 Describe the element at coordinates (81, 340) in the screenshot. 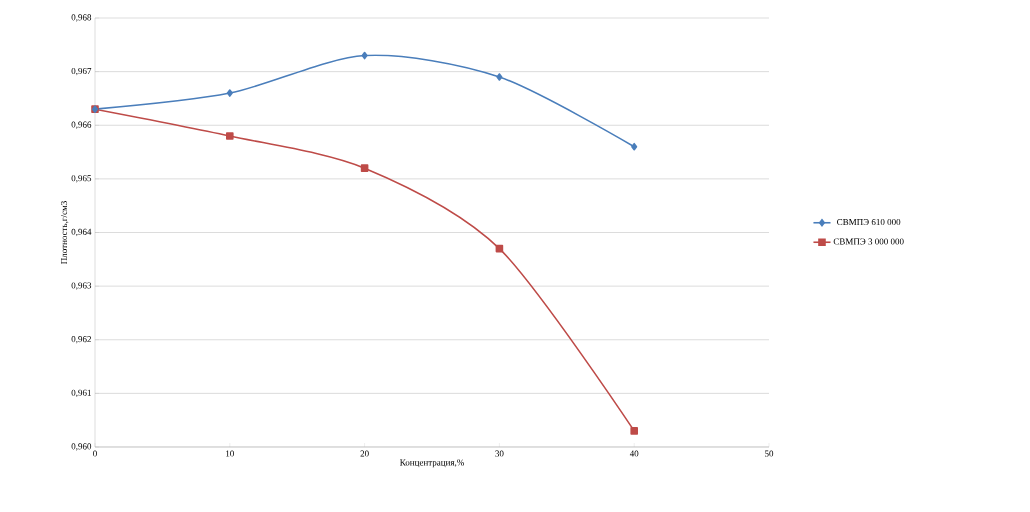

I see `y-tick-label: 0,962` at that location.